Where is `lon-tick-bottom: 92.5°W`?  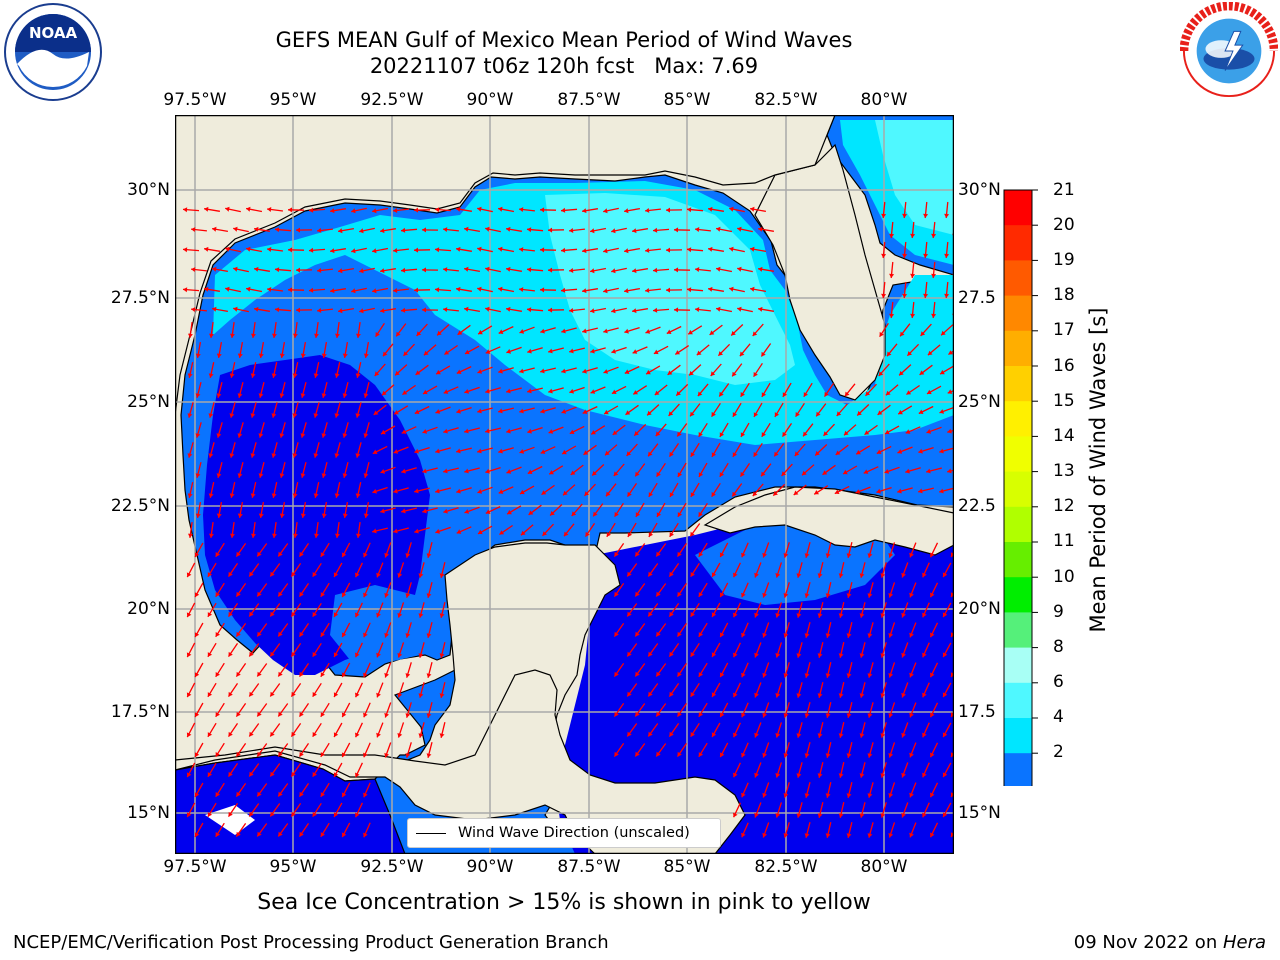
lon-tick-bottom: 92.5°W is located at coordinates (392, 867).